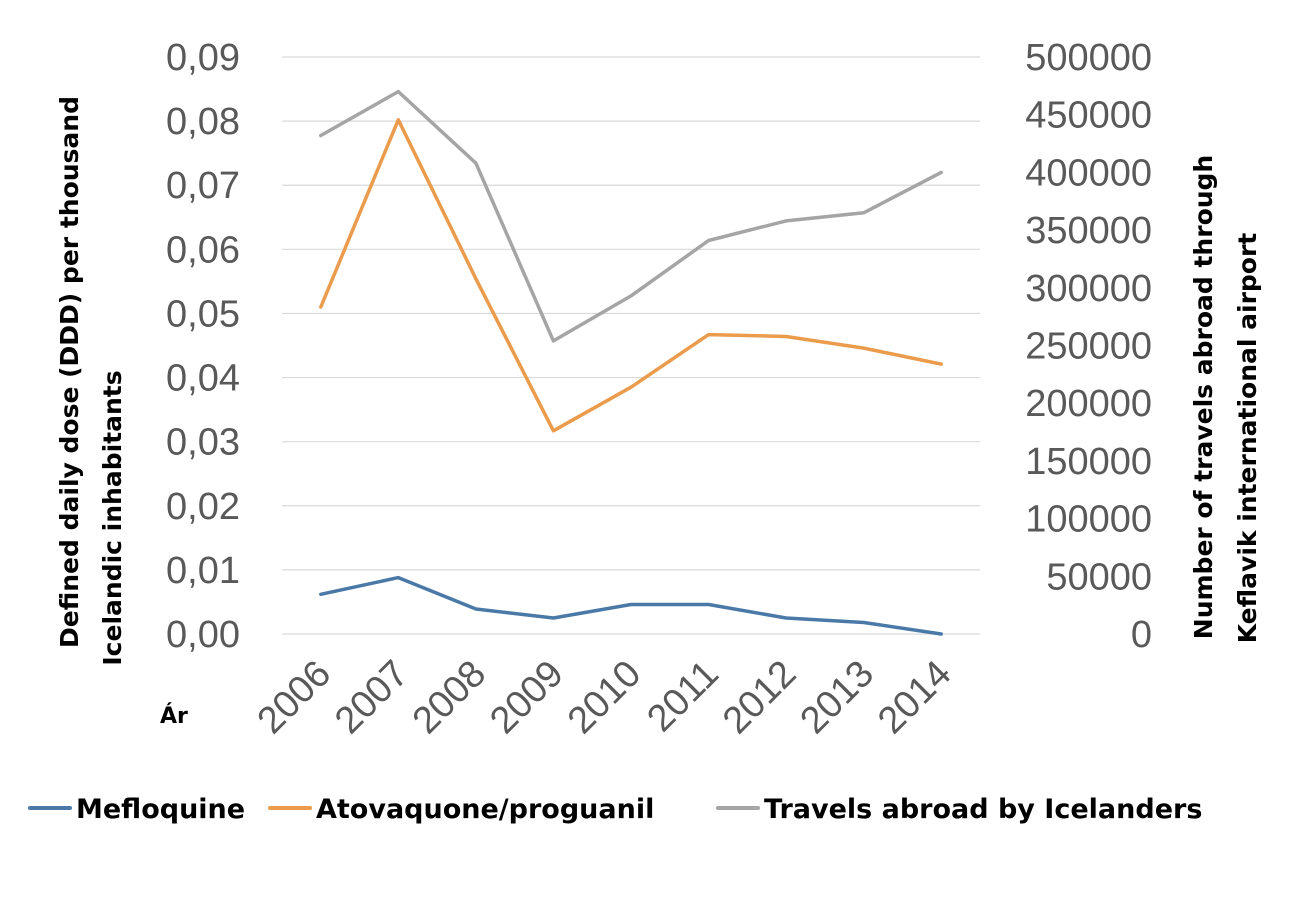  What do you see at coordinates (1088, 116) in the screenshot?
I see `right-tick-label: 450000` at bounding box center [1088, 116].